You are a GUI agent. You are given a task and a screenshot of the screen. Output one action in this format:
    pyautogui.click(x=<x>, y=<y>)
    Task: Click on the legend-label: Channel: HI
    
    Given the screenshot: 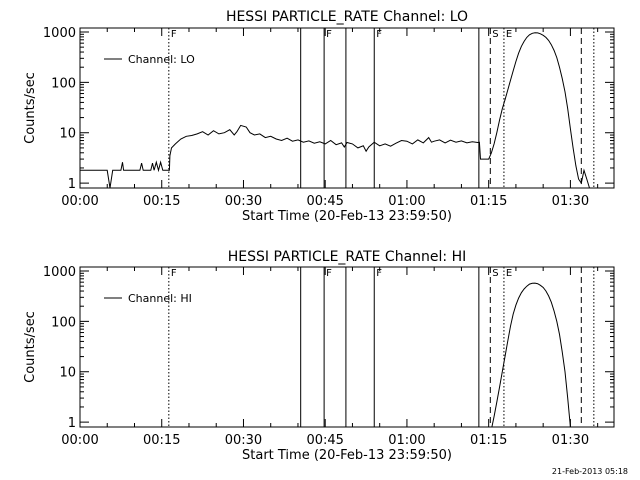 What is the action you would take?
    pyautogui.click(x=160, y=298)
    